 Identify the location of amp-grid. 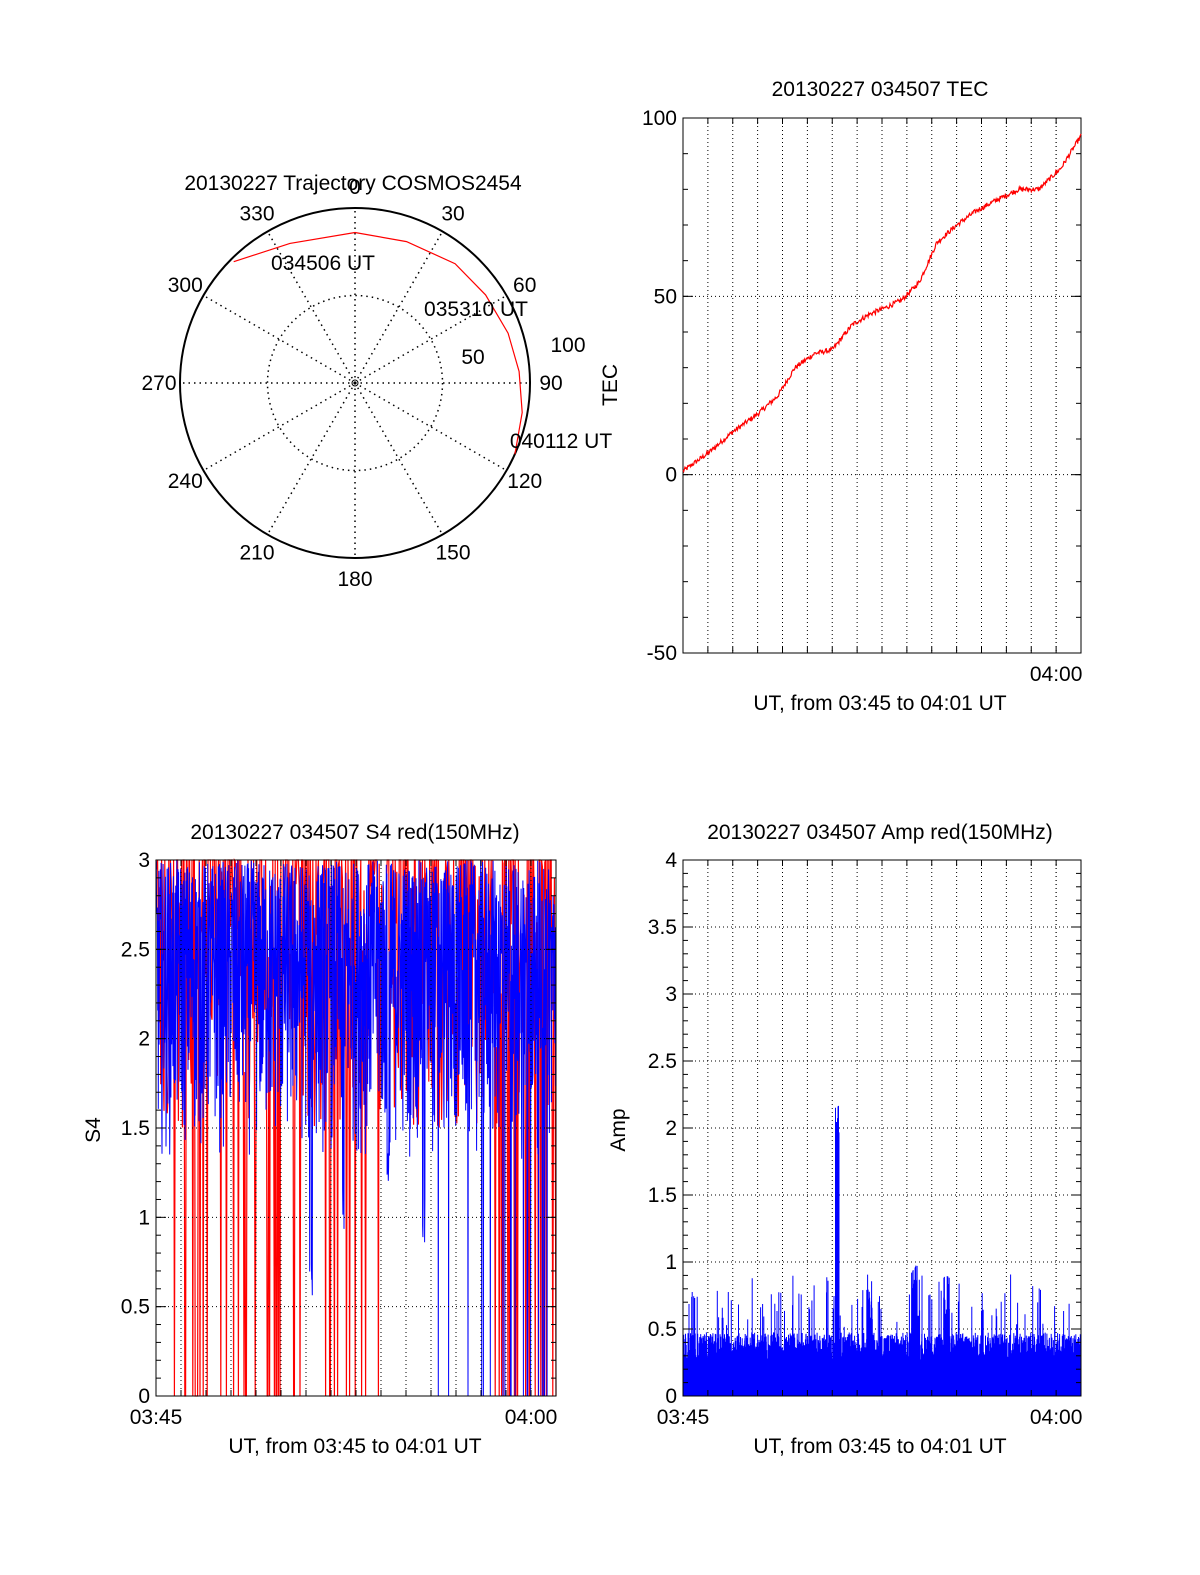
(881, 1128).